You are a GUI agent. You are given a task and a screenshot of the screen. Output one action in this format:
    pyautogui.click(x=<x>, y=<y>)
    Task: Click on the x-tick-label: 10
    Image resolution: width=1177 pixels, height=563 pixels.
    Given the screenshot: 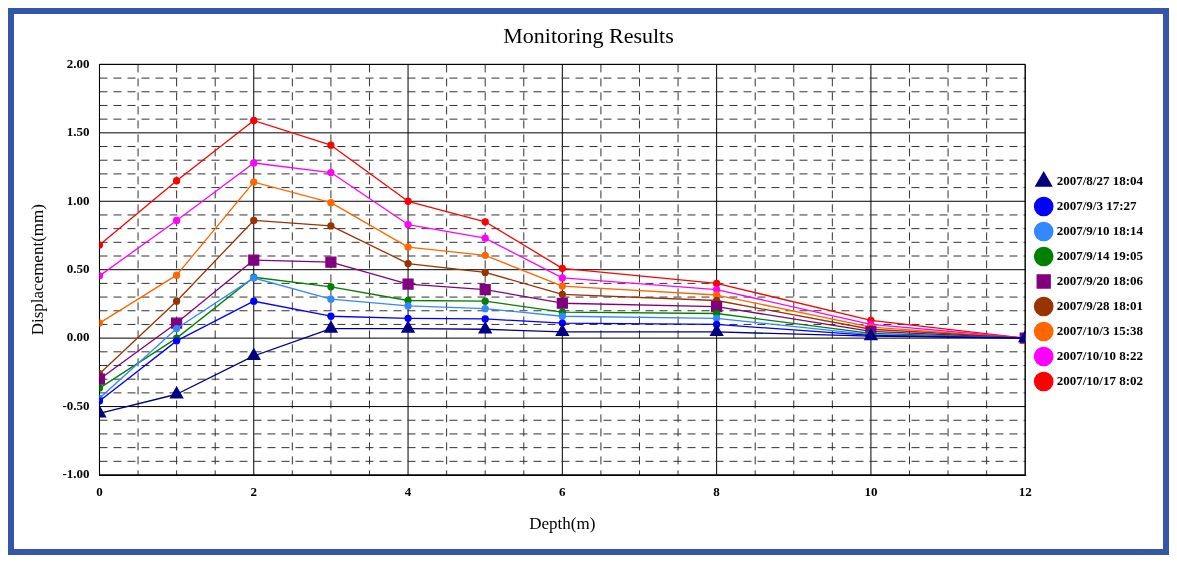 What is the action you would take?
    pyautogui.click(x=871, y=492)
    